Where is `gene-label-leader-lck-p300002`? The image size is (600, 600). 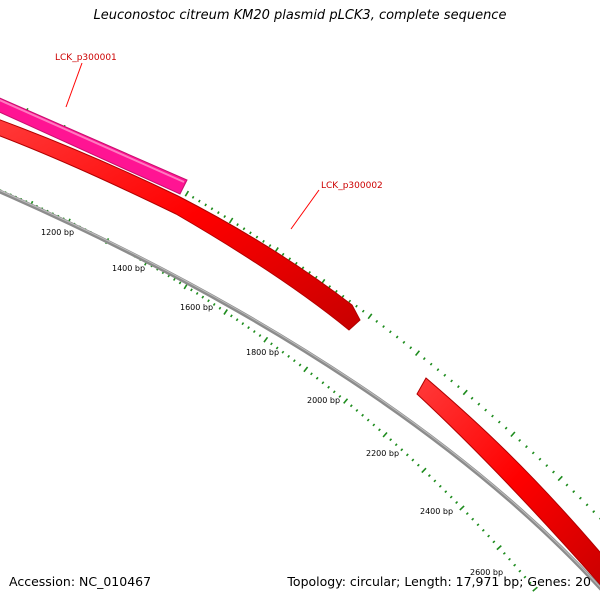
gene-label-leader-lck-p300002 is located at coordinates (305, 209).